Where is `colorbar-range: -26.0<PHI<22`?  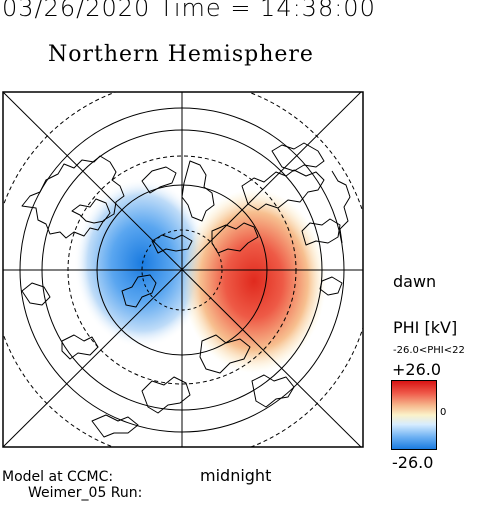 colorbar-range: -26.0<PHI<22 is located at coordinates (429, 350).